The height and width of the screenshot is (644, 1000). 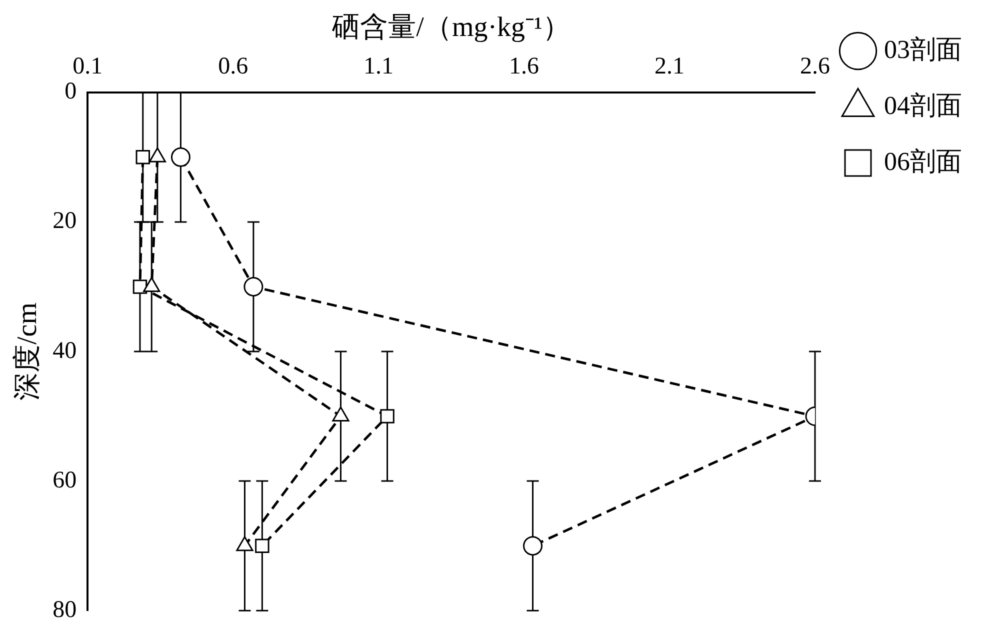 I want to click on x-tick-label: 1.6, so click(x=524, y=66).